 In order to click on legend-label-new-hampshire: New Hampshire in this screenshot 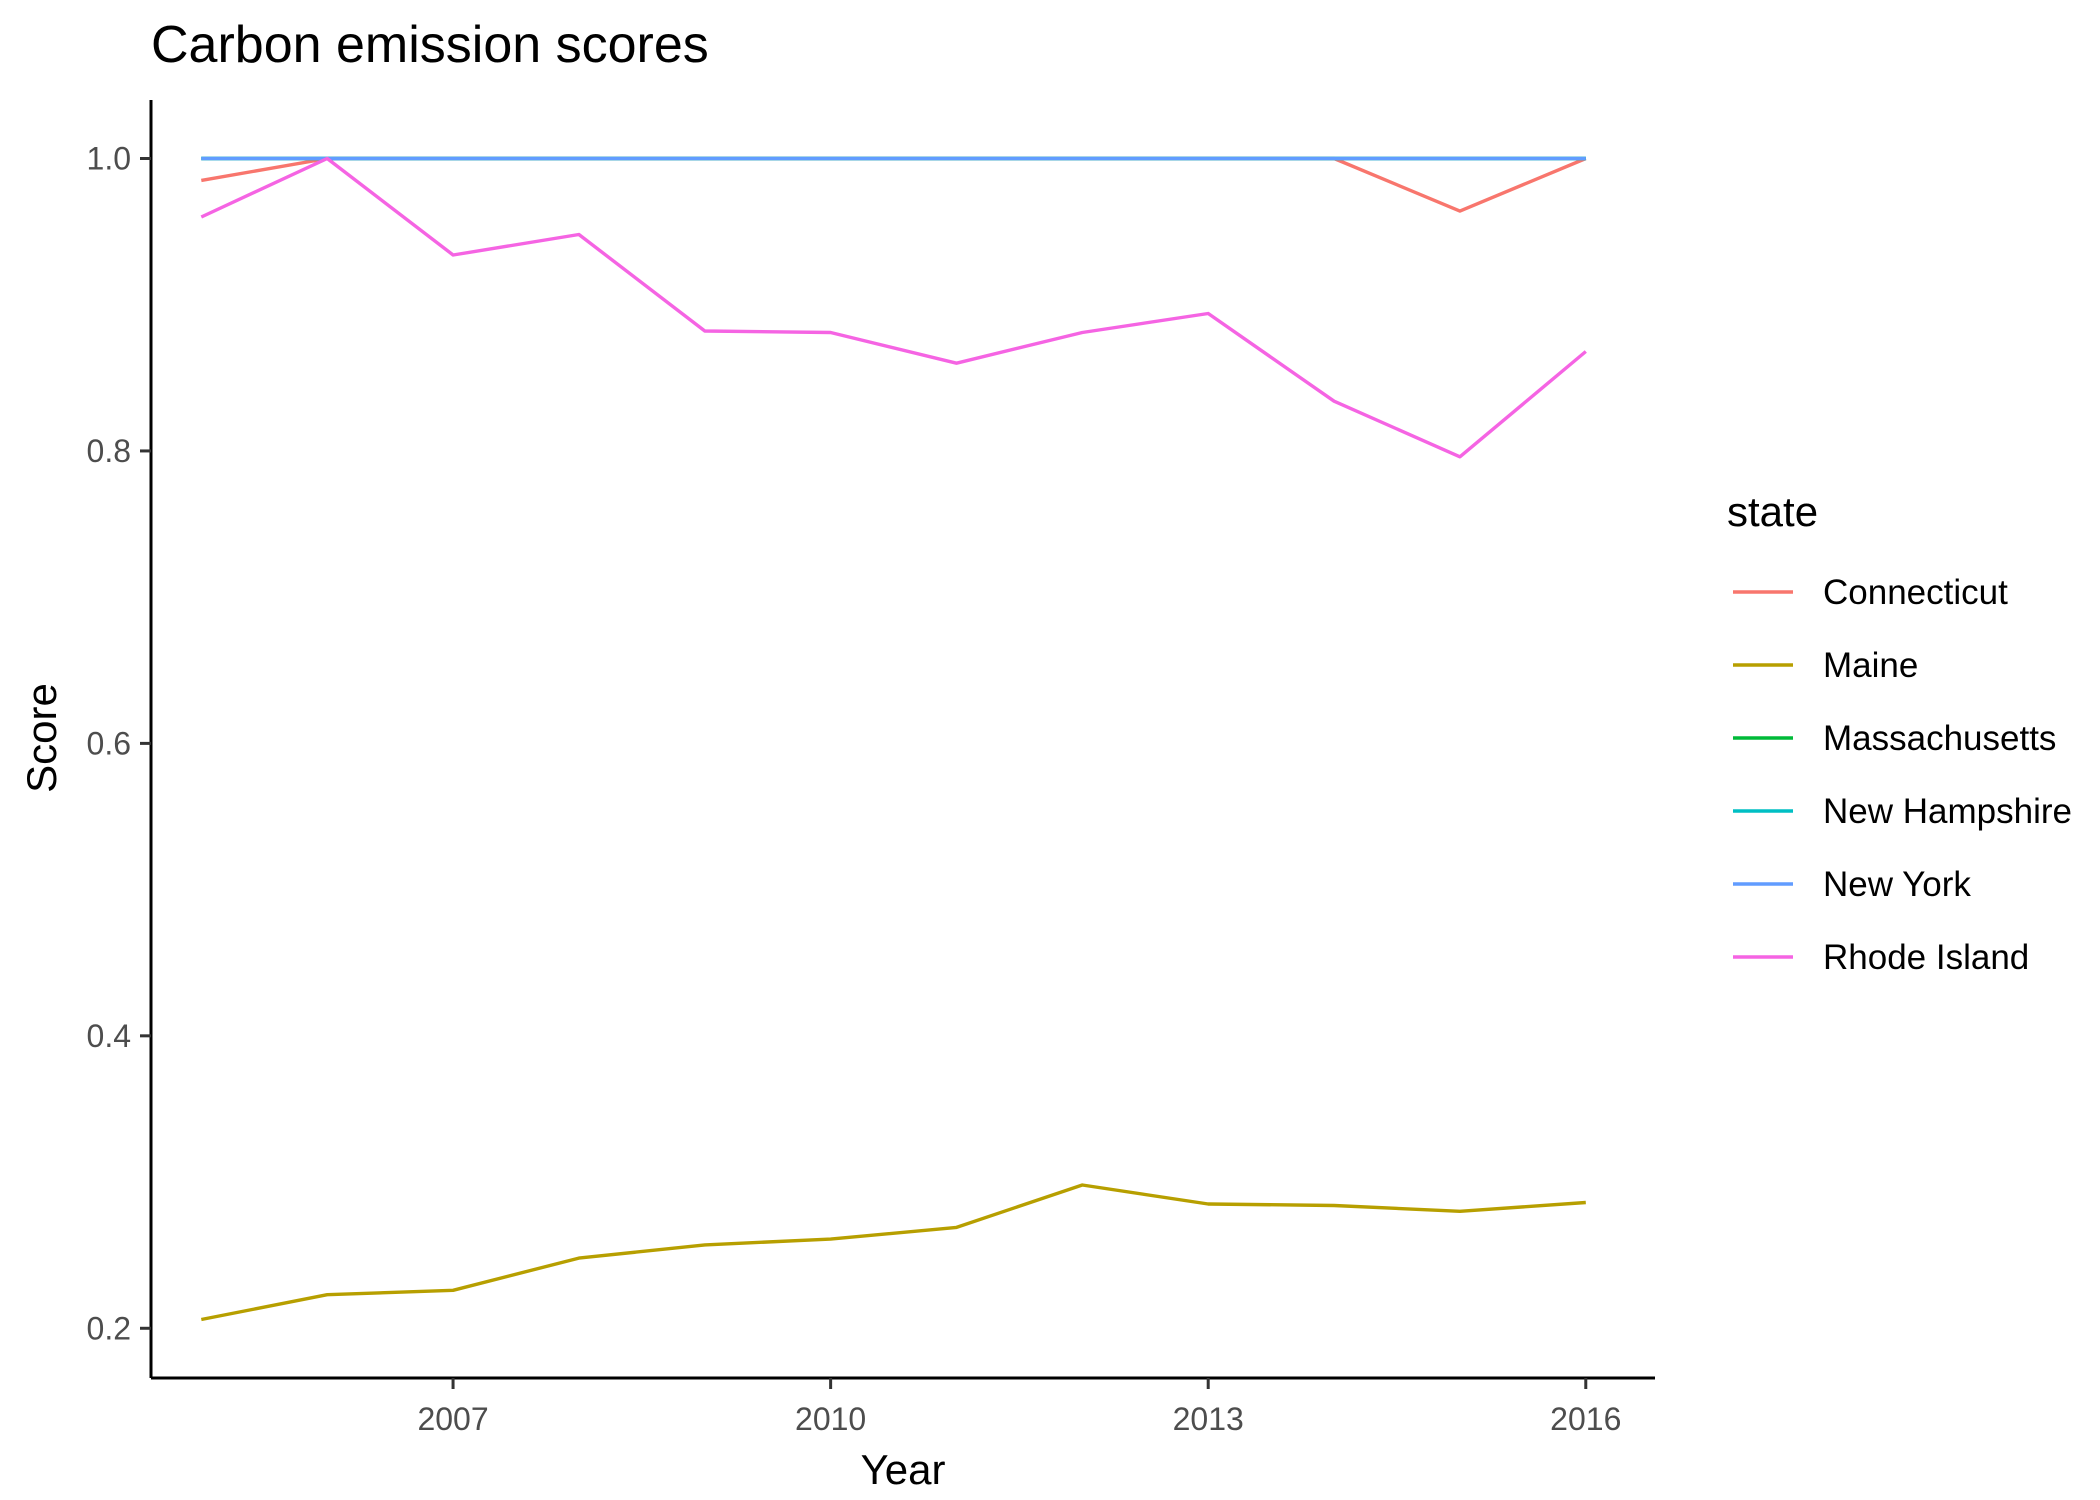, I will do `click(1947, 811)`.